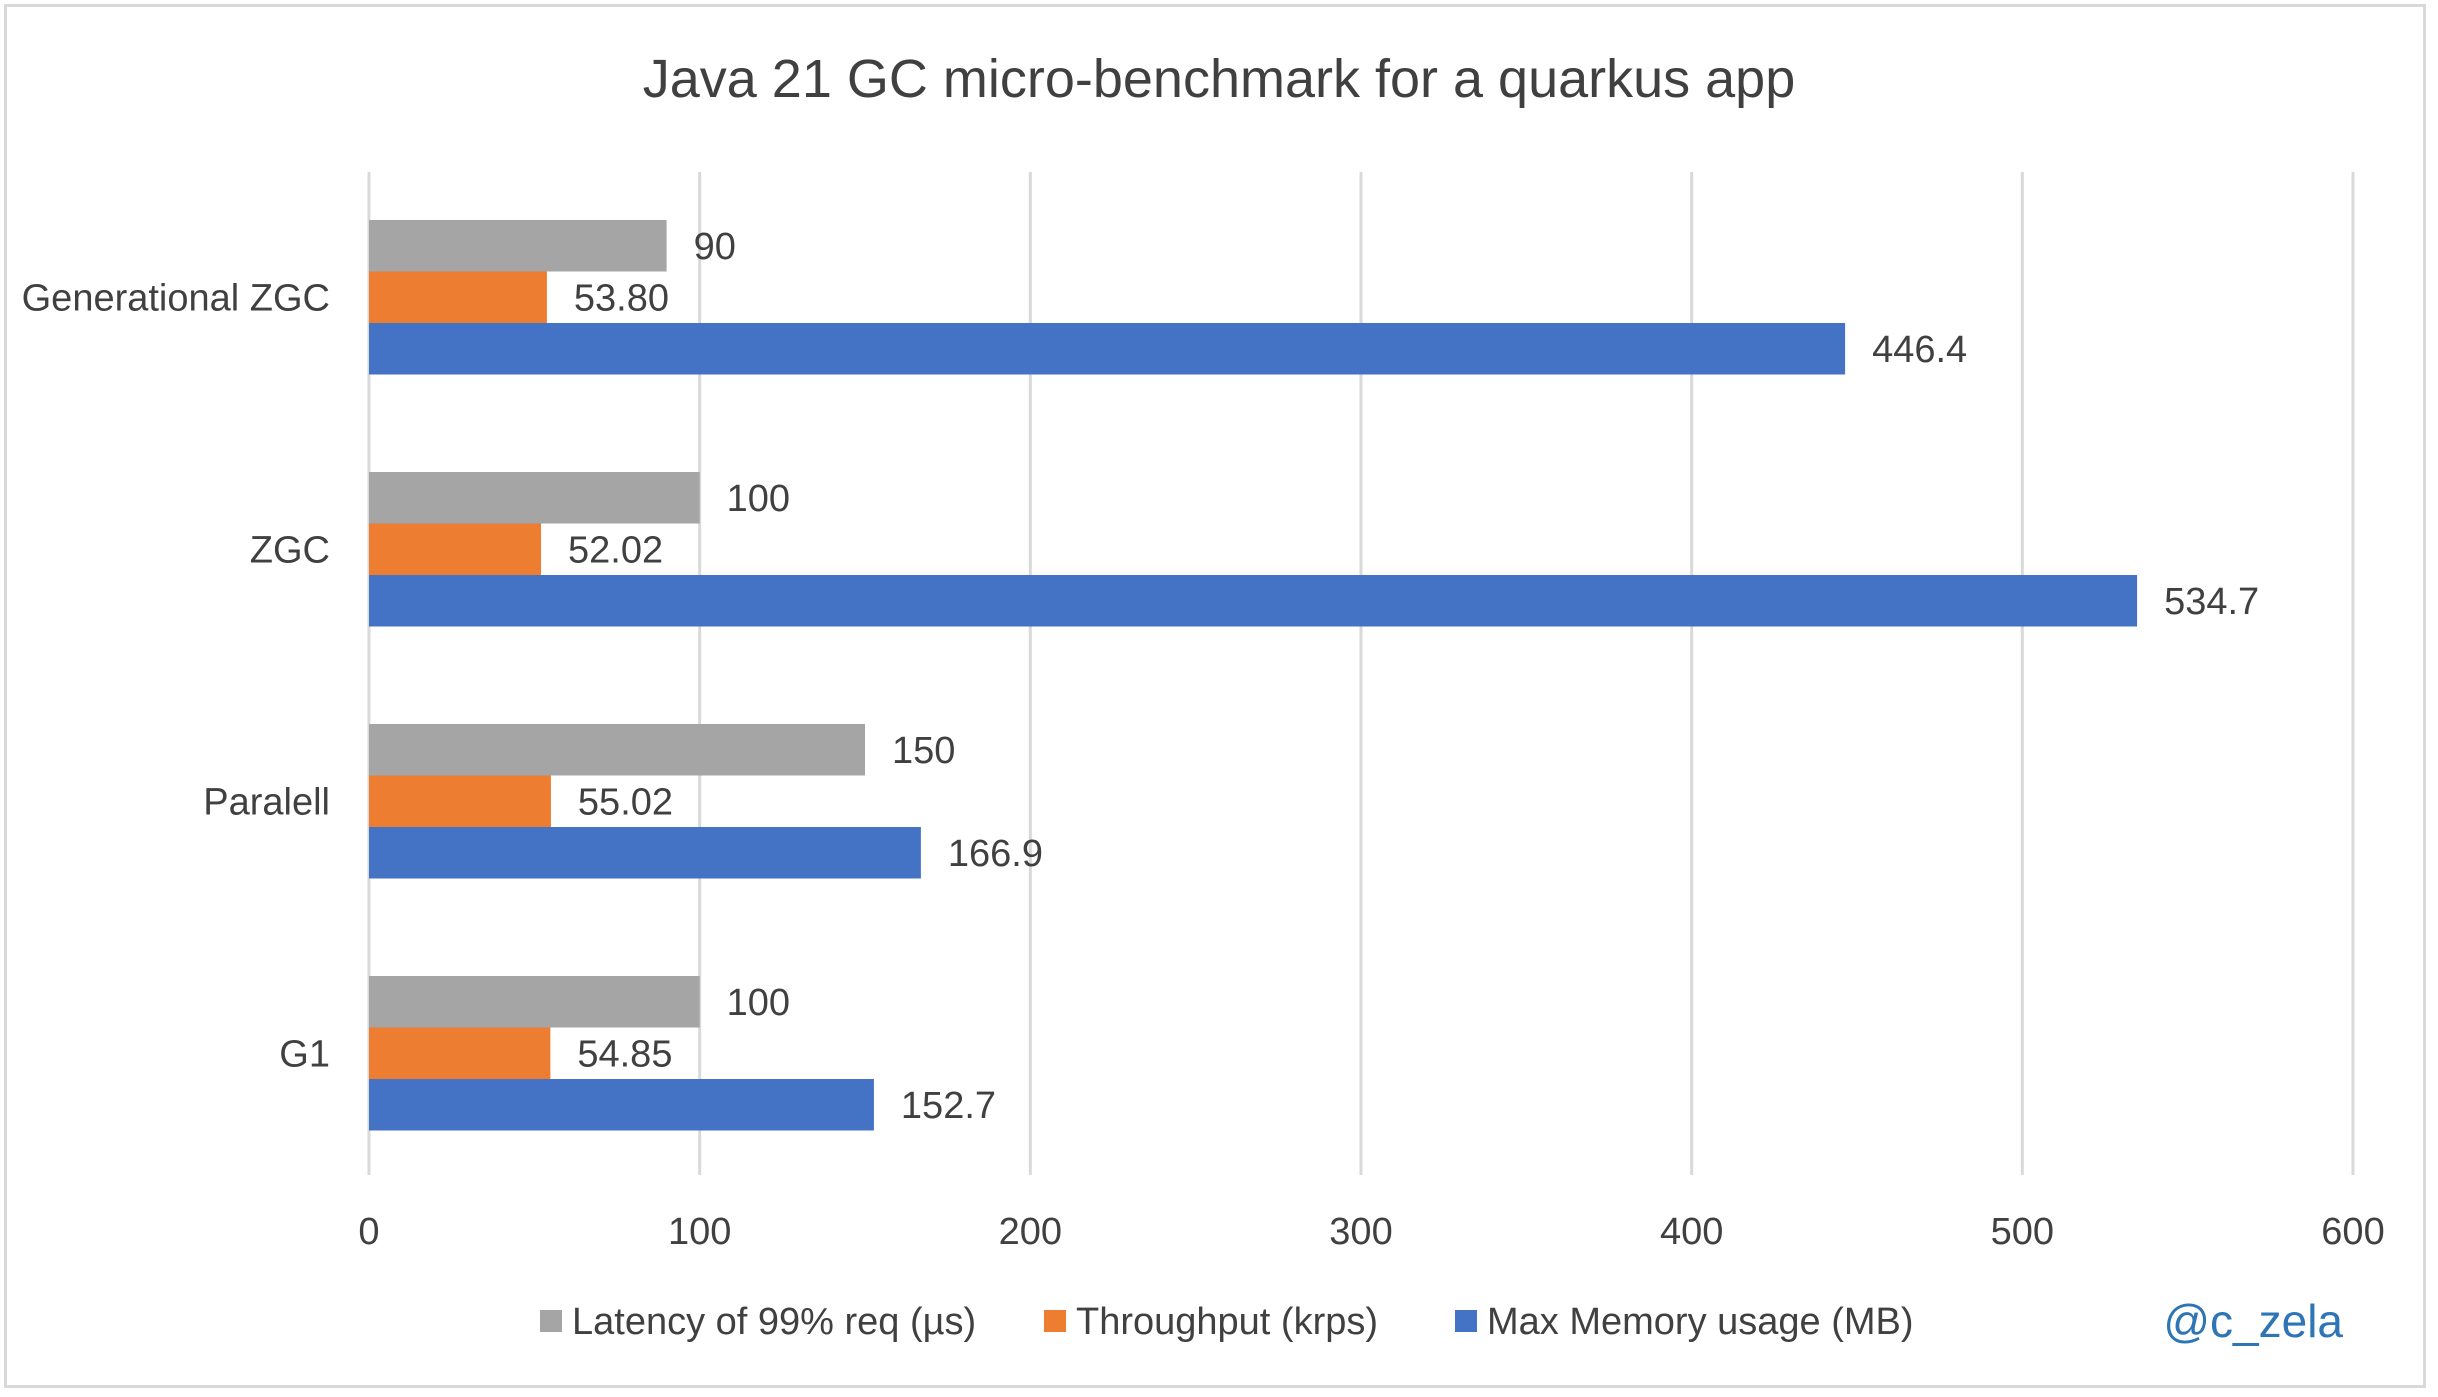 The image size is (2438, 1397). Describe the element at coordinates (2352, 1232) in the screenshot. I see `x-tick-label: 600` at that location.